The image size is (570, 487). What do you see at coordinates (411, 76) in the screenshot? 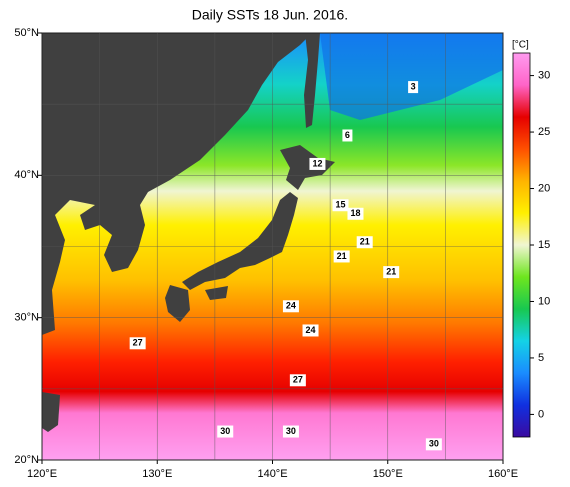
I see `cold-water` at bounding box center [411, 76].